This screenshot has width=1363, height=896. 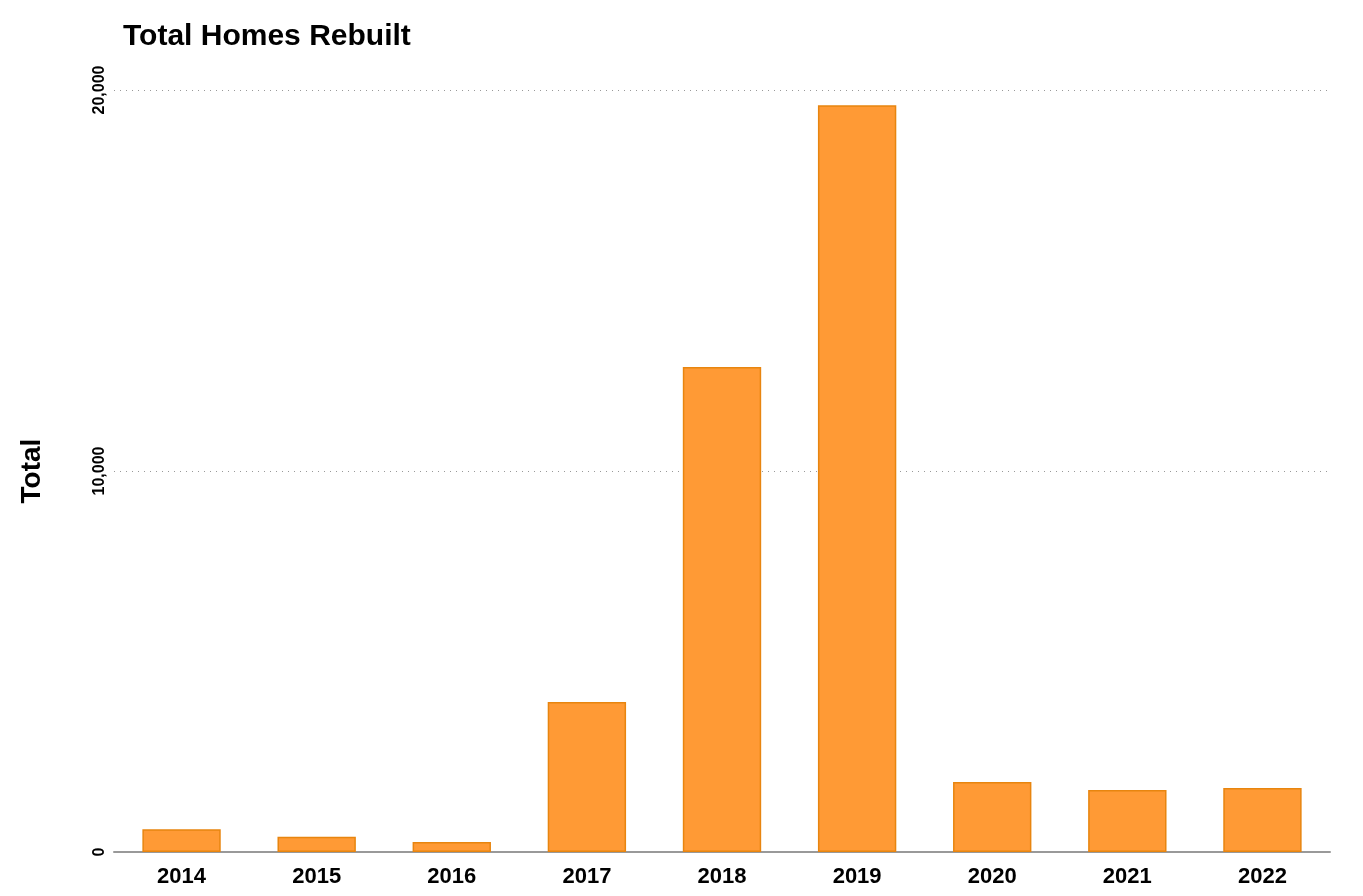 What do you see at coordinates (30, 471) in the screenshot?
I see `y-axis-title: Total` at bounding box center [30, 471].